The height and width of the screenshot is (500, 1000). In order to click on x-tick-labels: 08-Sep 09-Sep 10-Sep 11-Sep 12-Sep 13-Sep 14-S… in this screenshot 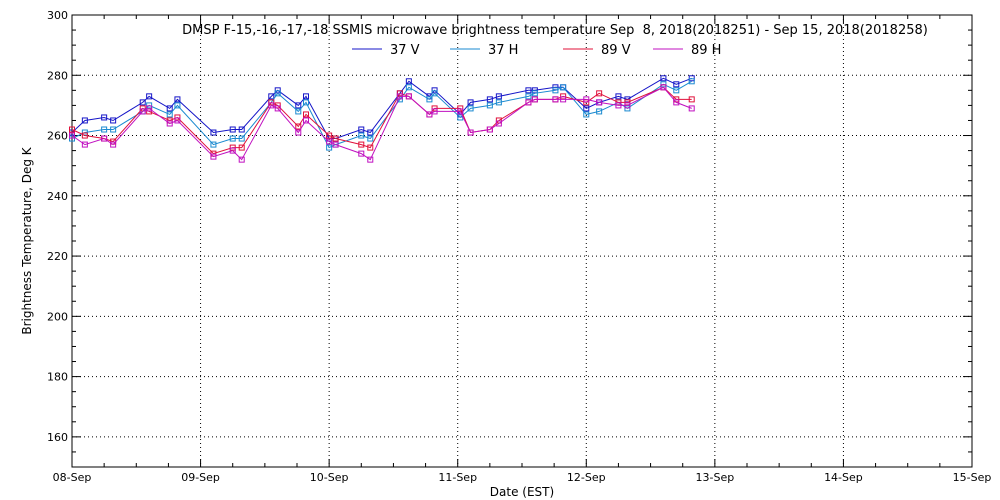, I will do `click(522, 477)`.